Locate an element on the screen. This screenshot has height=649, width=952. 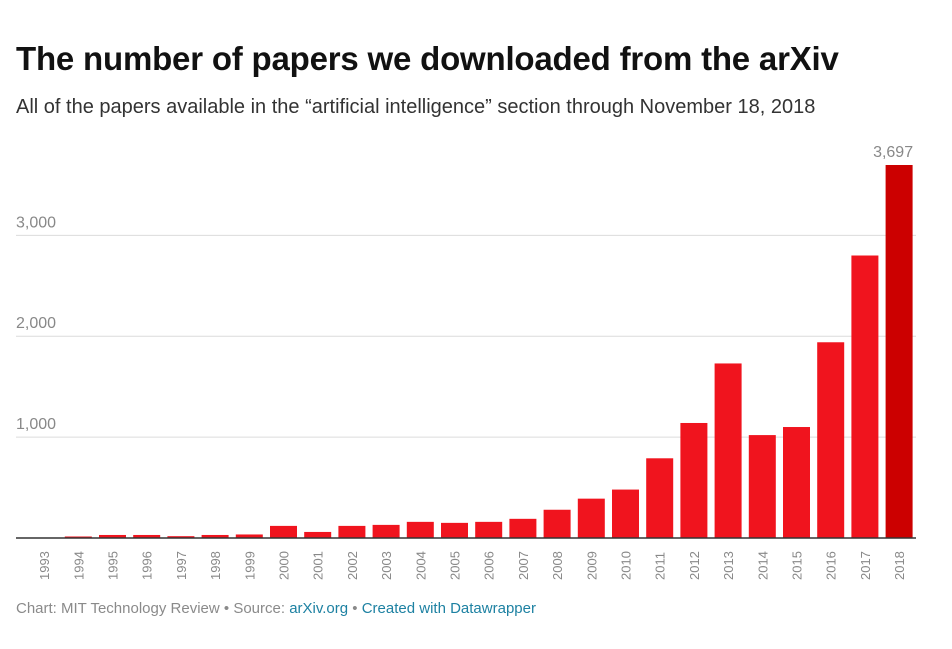
x-tick-label: 1993 is located at coordinates (44, 565).